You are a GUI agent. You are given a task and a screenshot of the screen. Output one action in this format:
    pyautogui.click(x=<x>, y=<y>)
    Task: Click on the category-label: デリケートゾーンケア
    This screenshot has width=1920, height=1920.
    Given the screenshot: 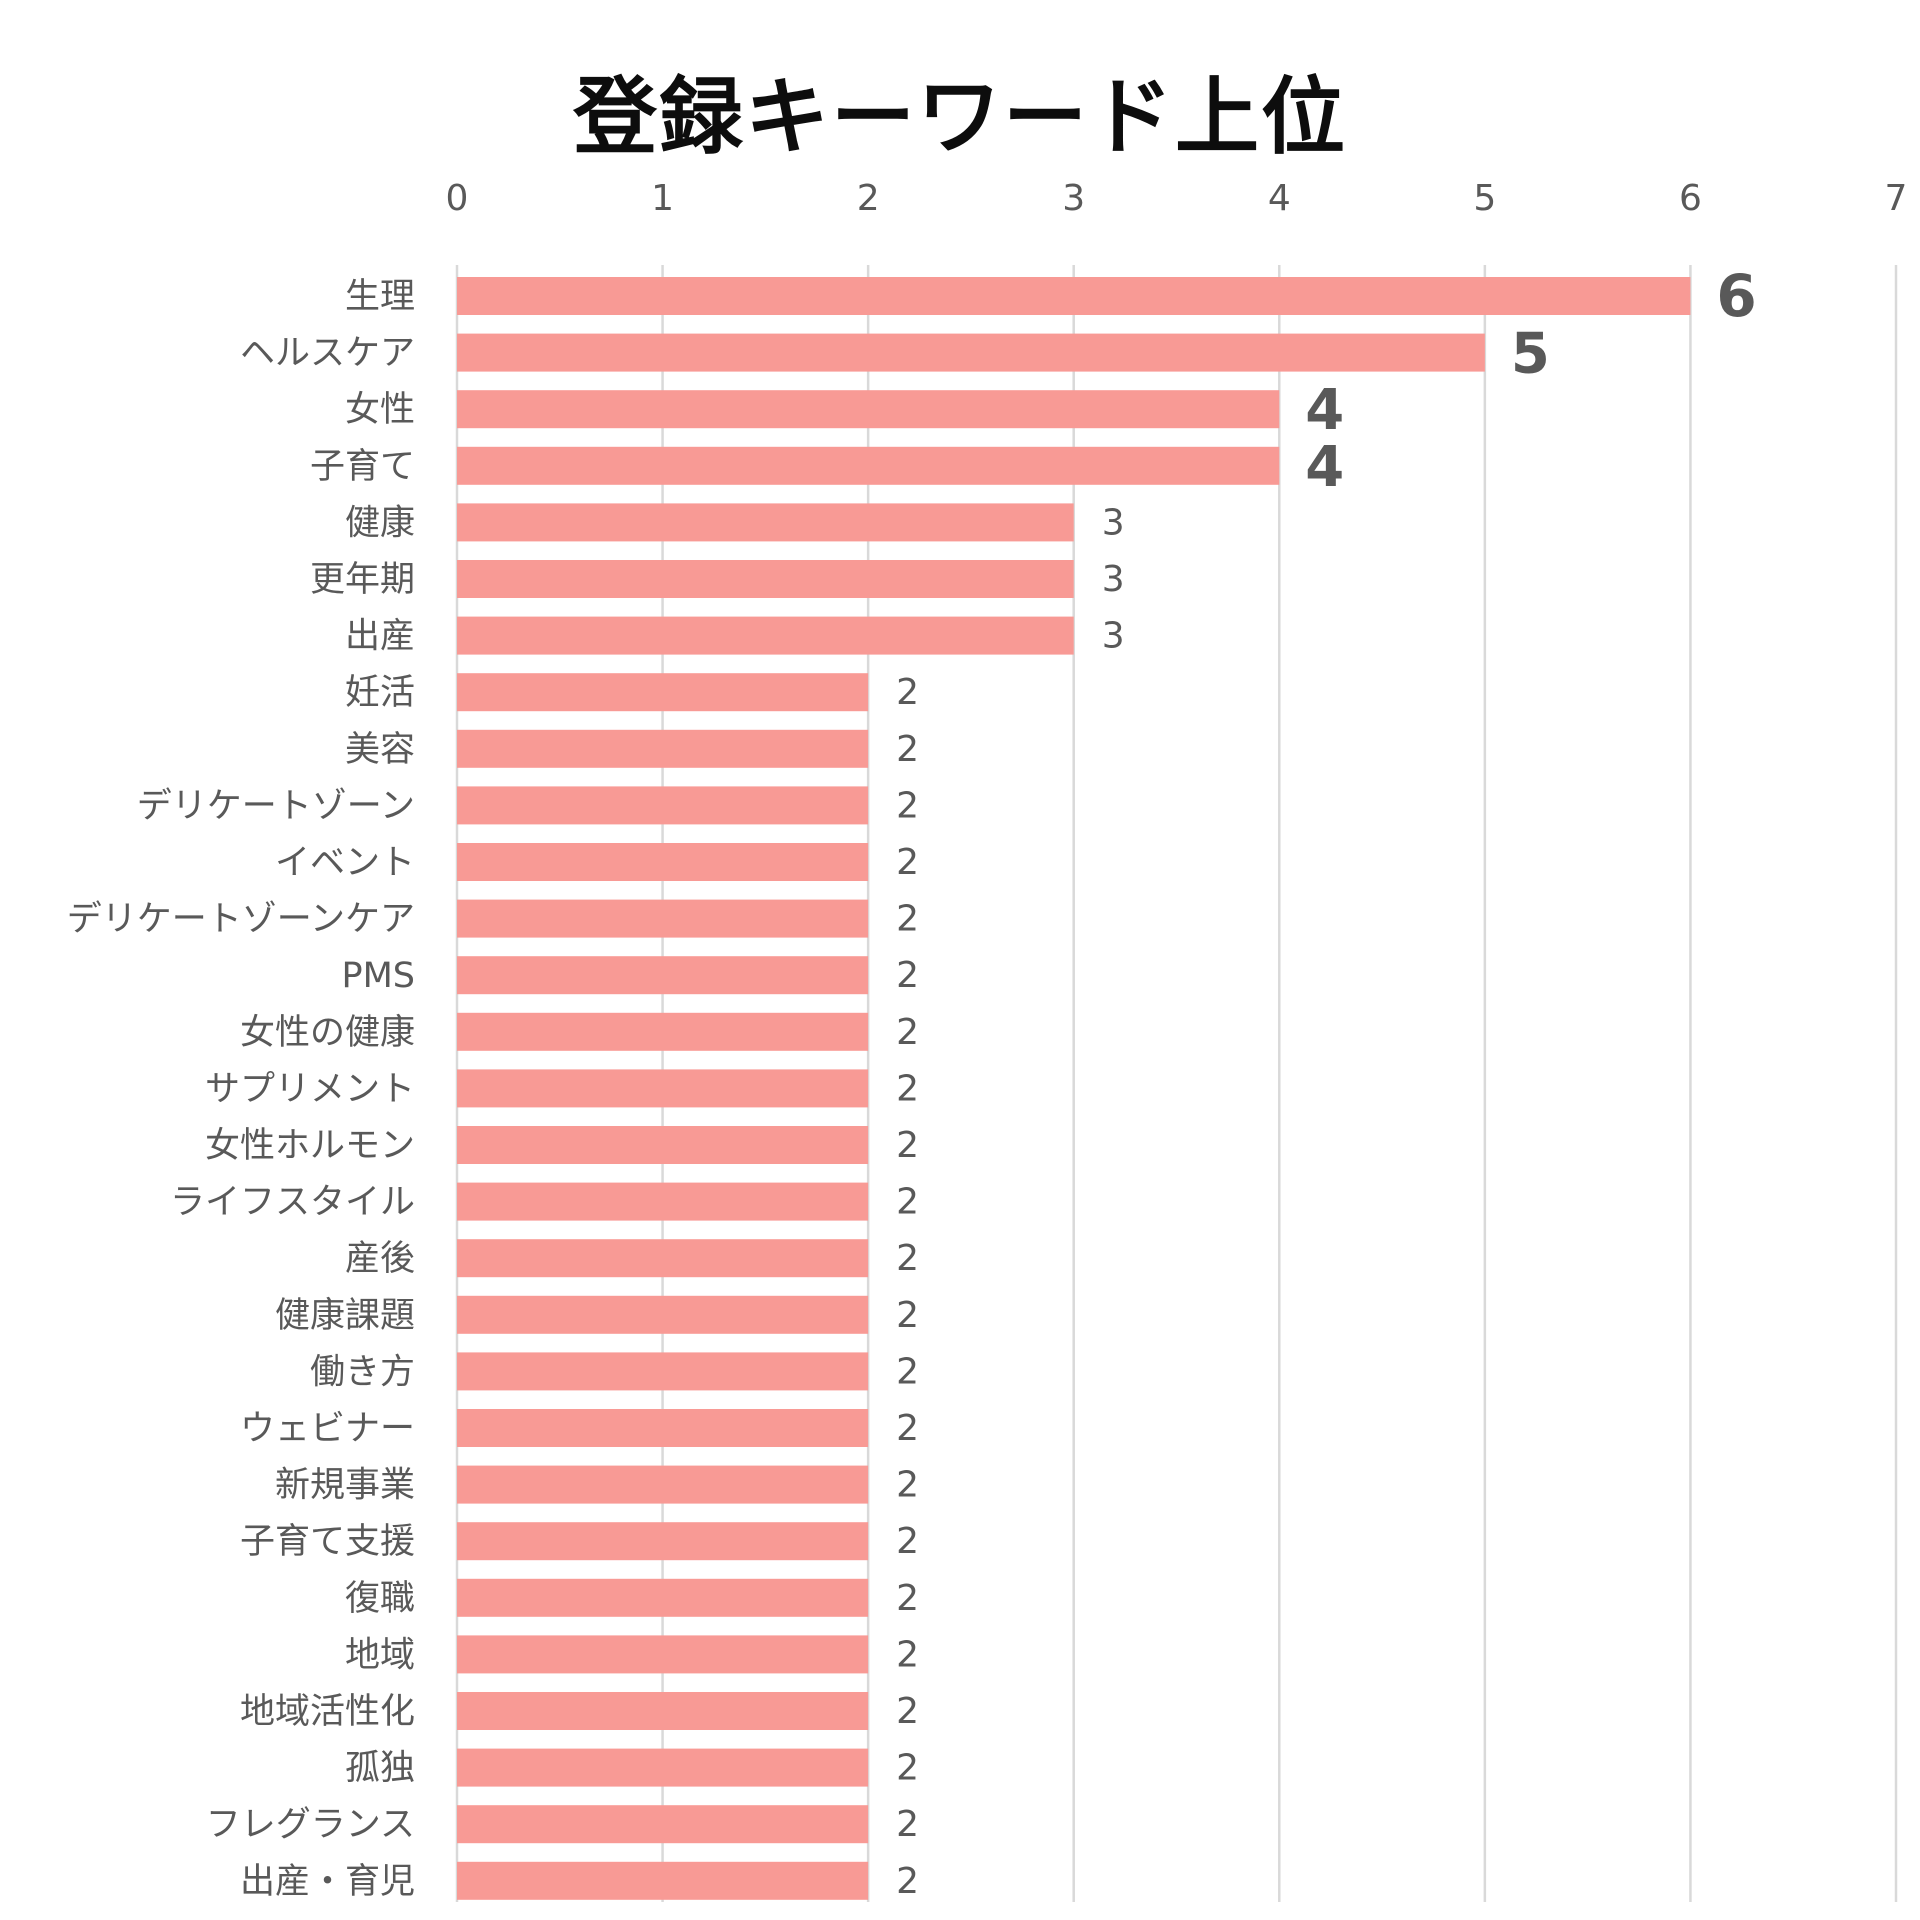 What is the action you would take?
    pyautogui.click(x=241, y=920)
    